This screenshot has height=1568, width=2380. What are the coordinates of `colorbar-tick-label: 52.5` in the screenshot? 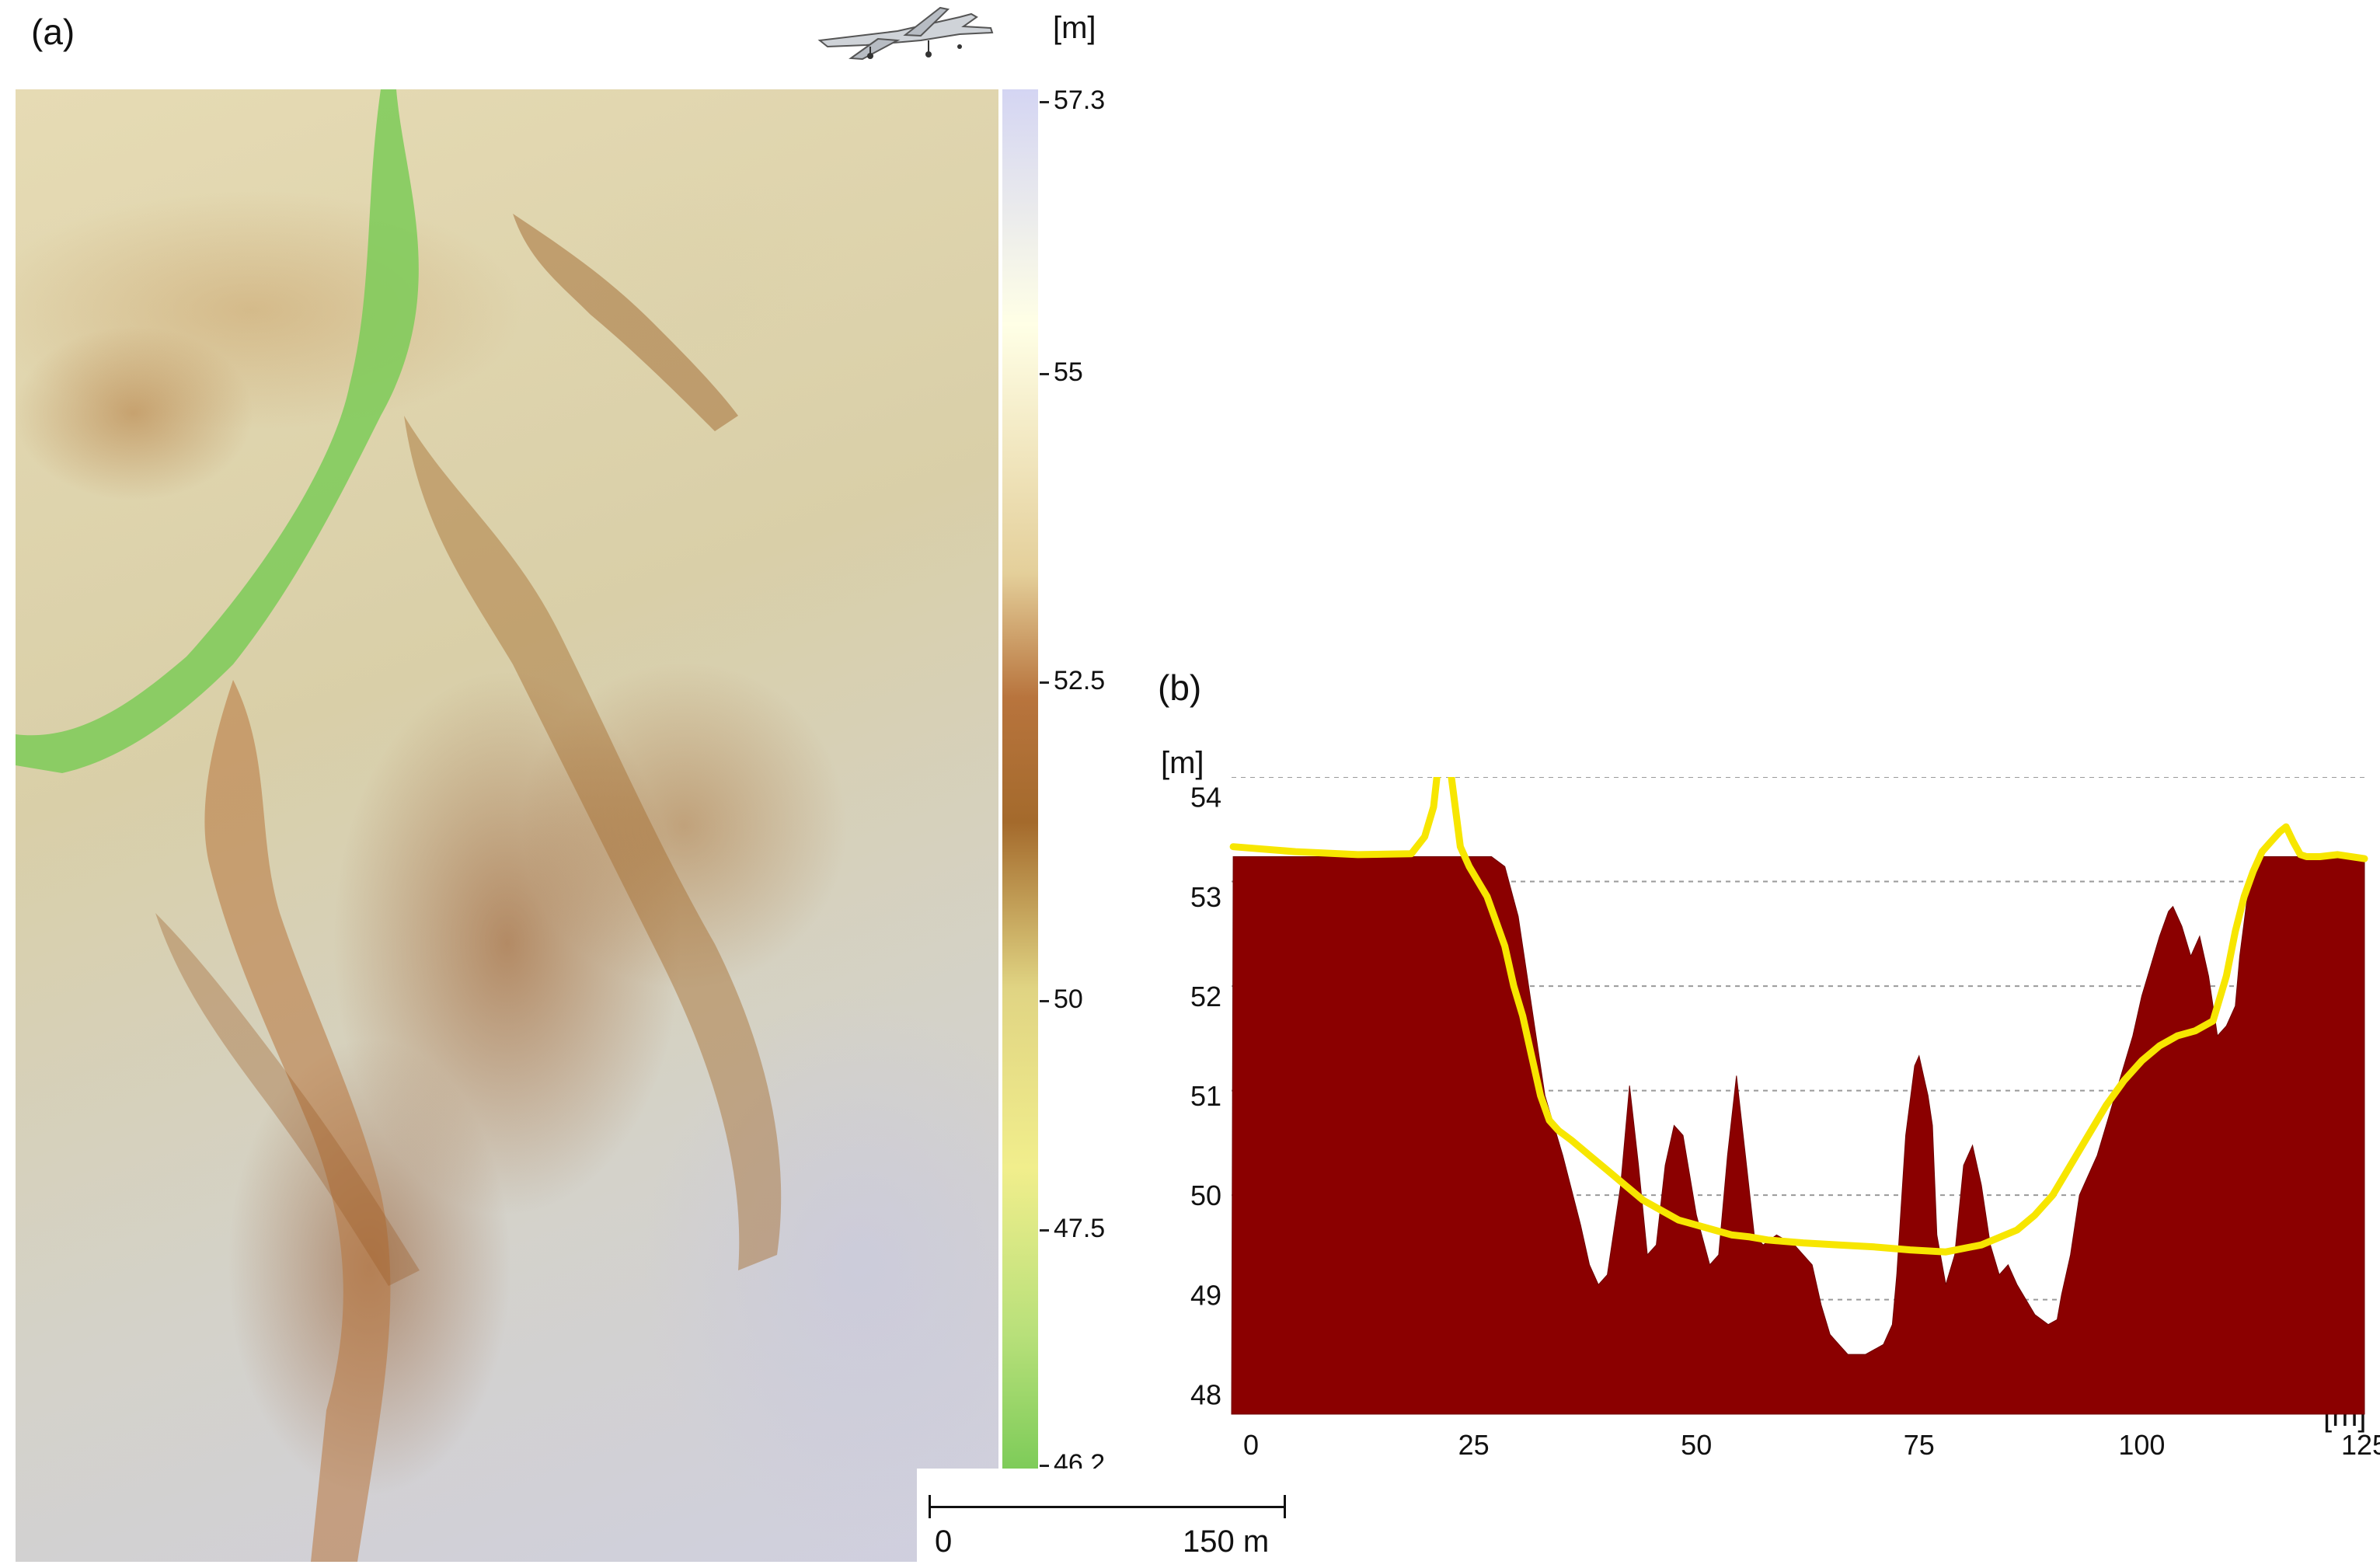 It's located at (1080, 680).